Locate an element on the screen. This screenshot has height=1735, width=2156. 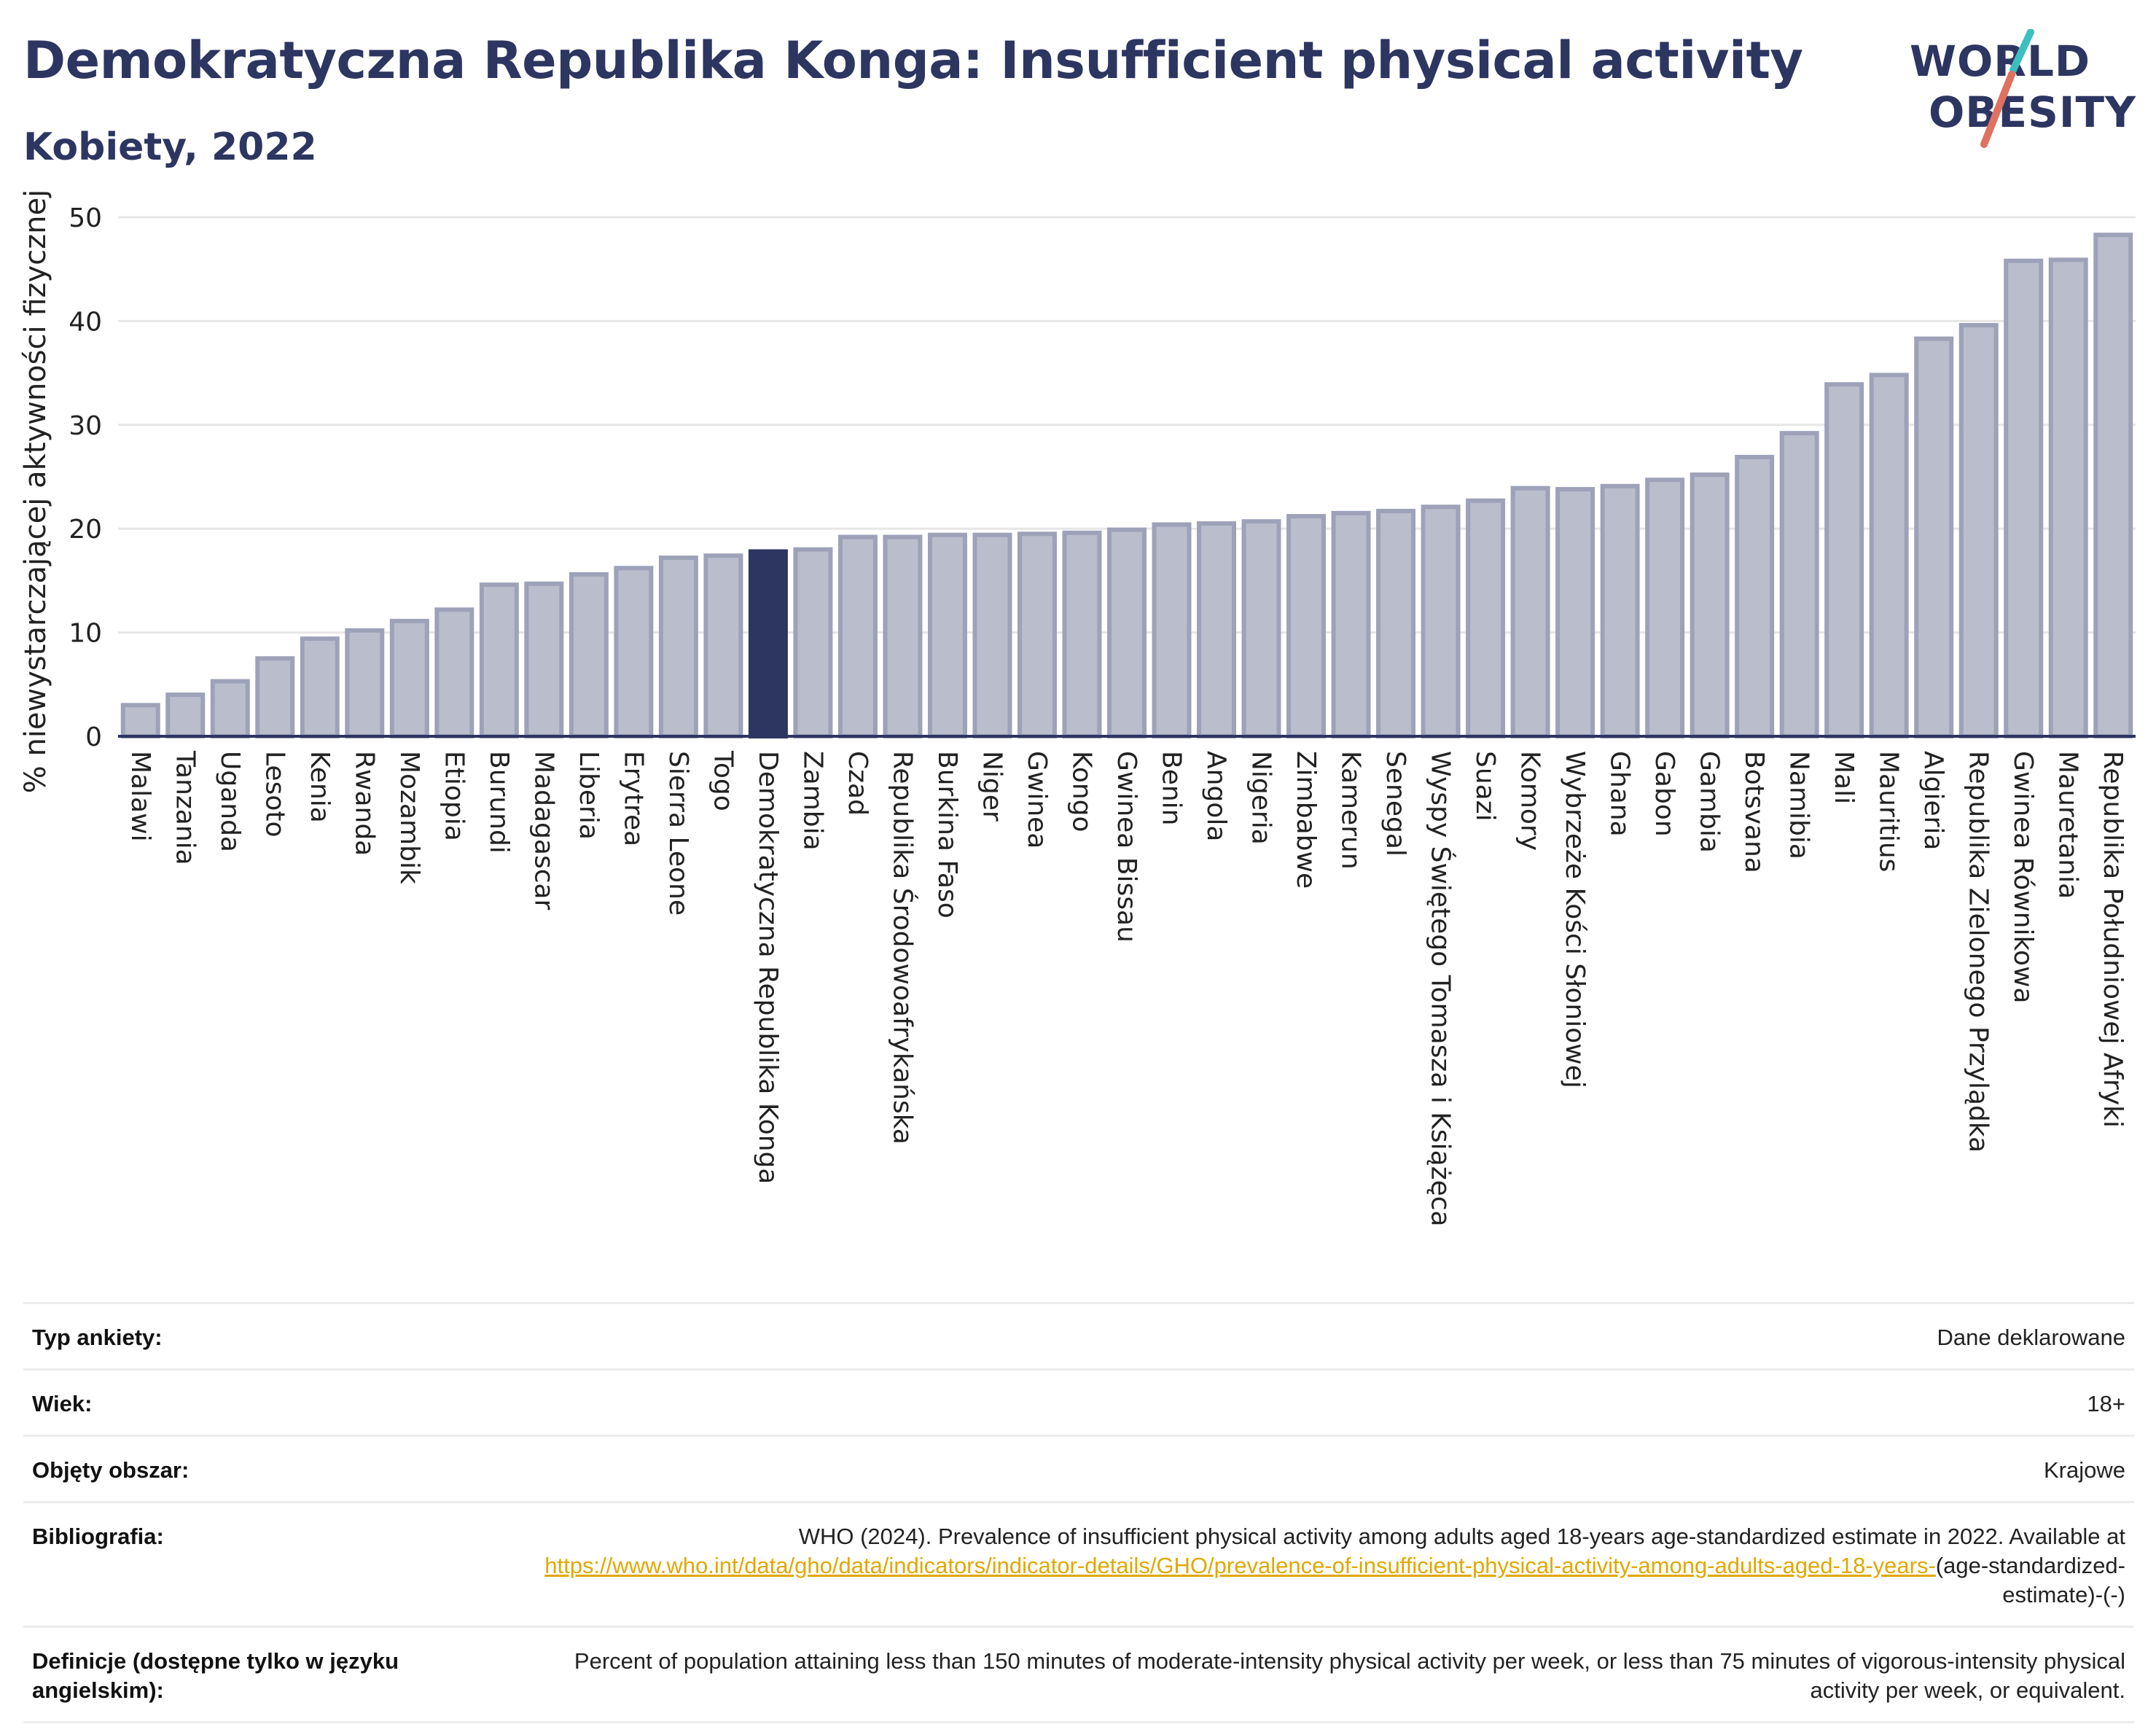
meta-row-survey-type: Typ ankiety: Dane deklarowane is located at coordinates (1079, 1335).